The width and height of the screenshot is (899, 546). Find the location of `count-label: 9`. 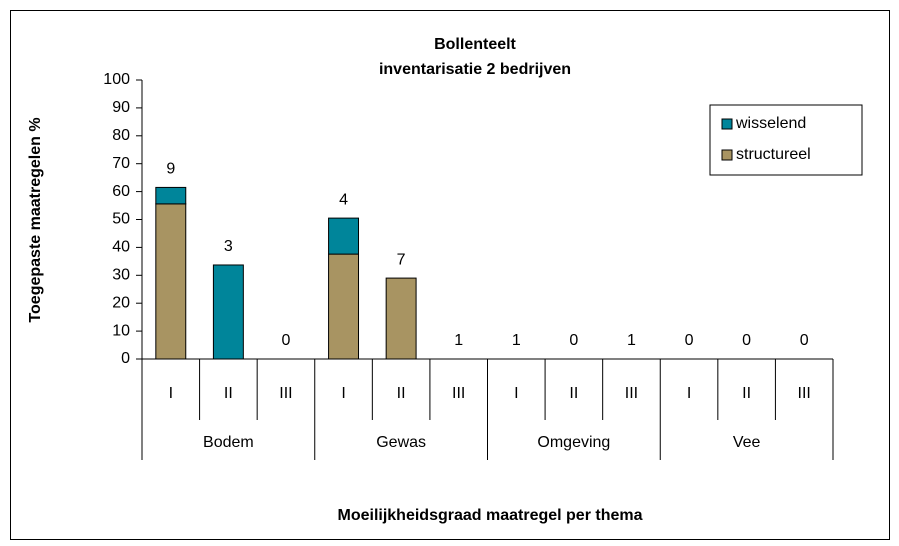

count-label: 9 is located at coordinates (170, 169).